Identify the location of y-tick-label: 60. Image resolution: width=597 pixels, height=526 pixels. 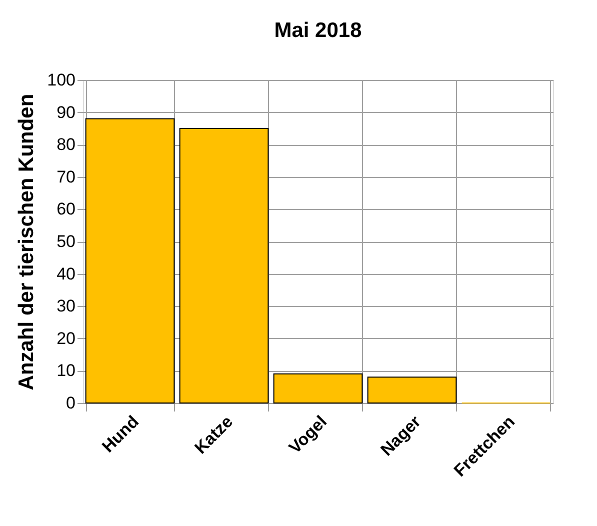
(66, 209).